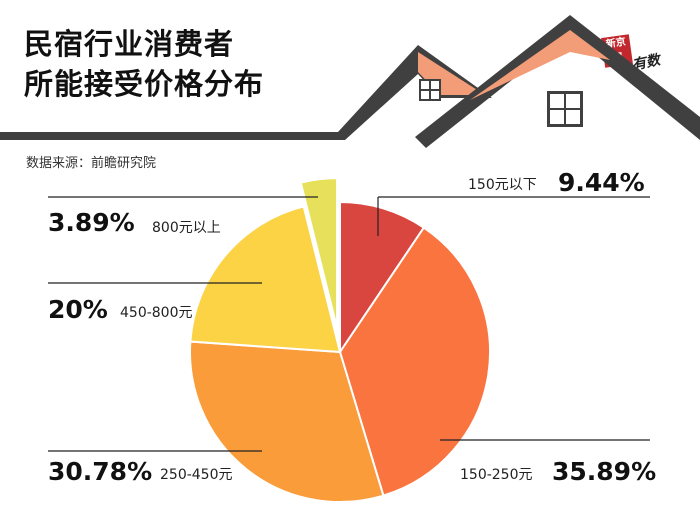  Describe the element at coordinates (430, 90) in the screenshot. I see `window-left-icon` at that location.